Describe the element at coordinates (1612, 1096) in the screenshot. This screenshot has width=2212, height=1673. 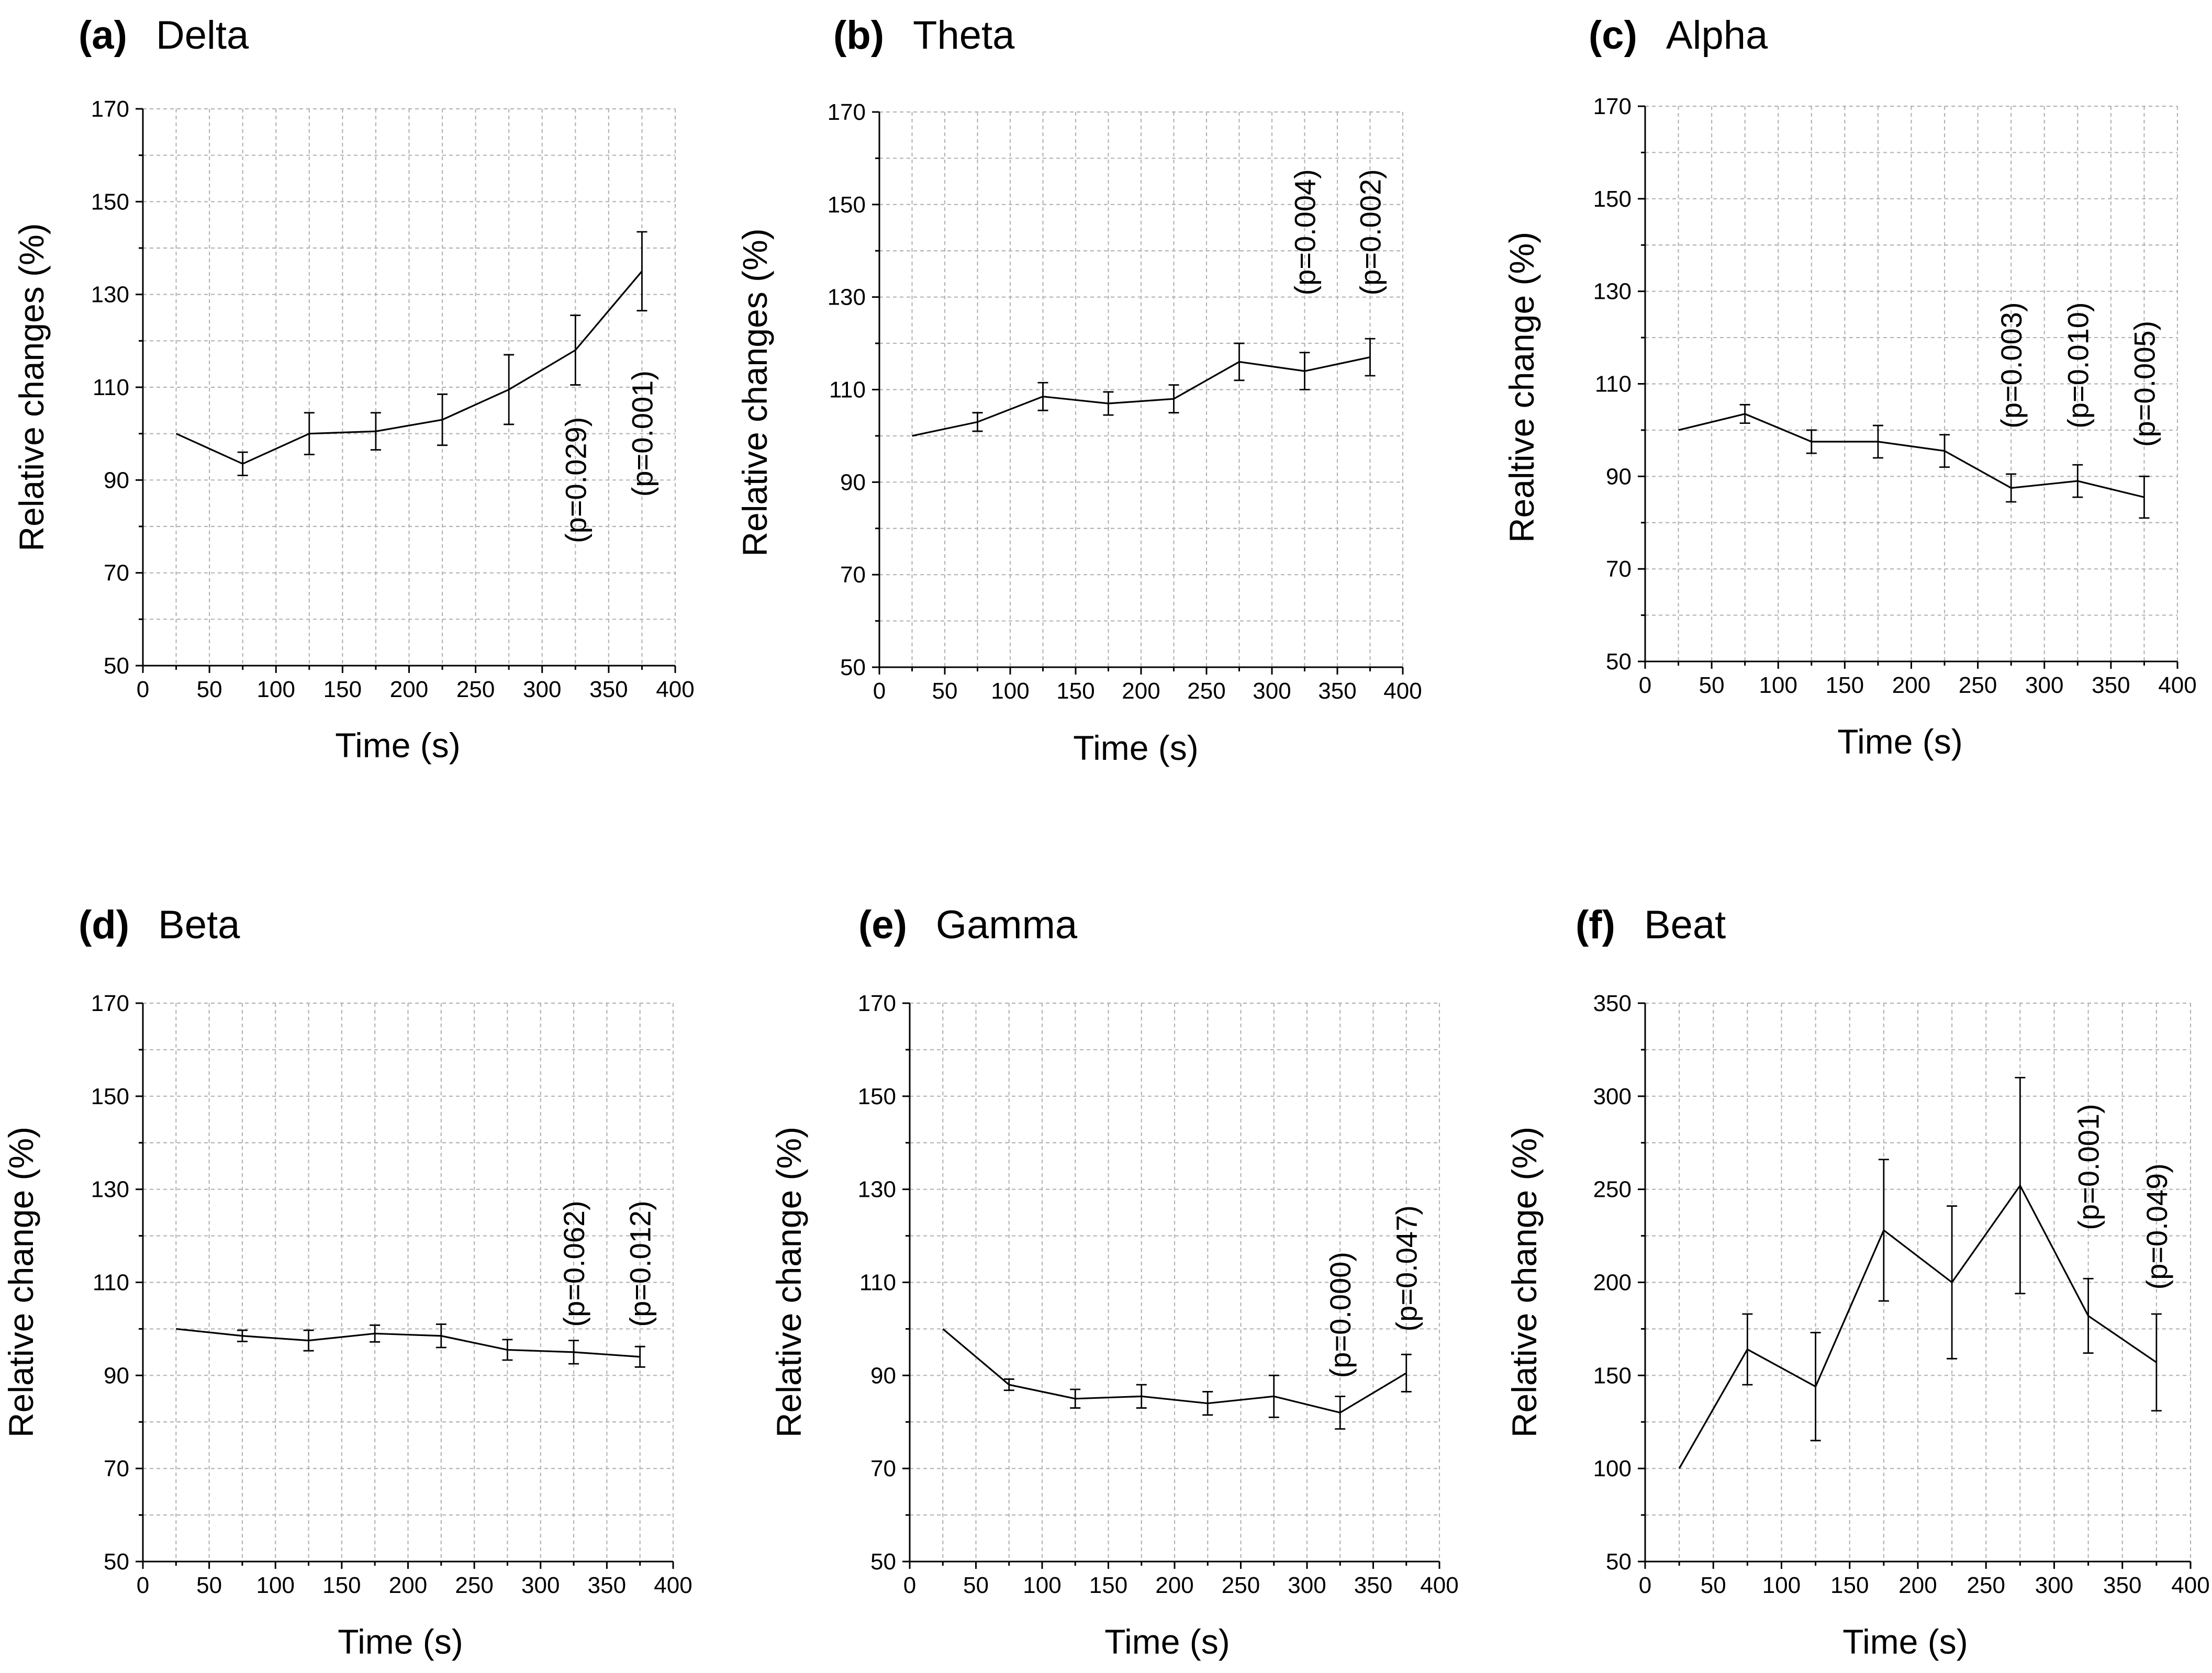
I see `y-tick-label: 300` at that location.